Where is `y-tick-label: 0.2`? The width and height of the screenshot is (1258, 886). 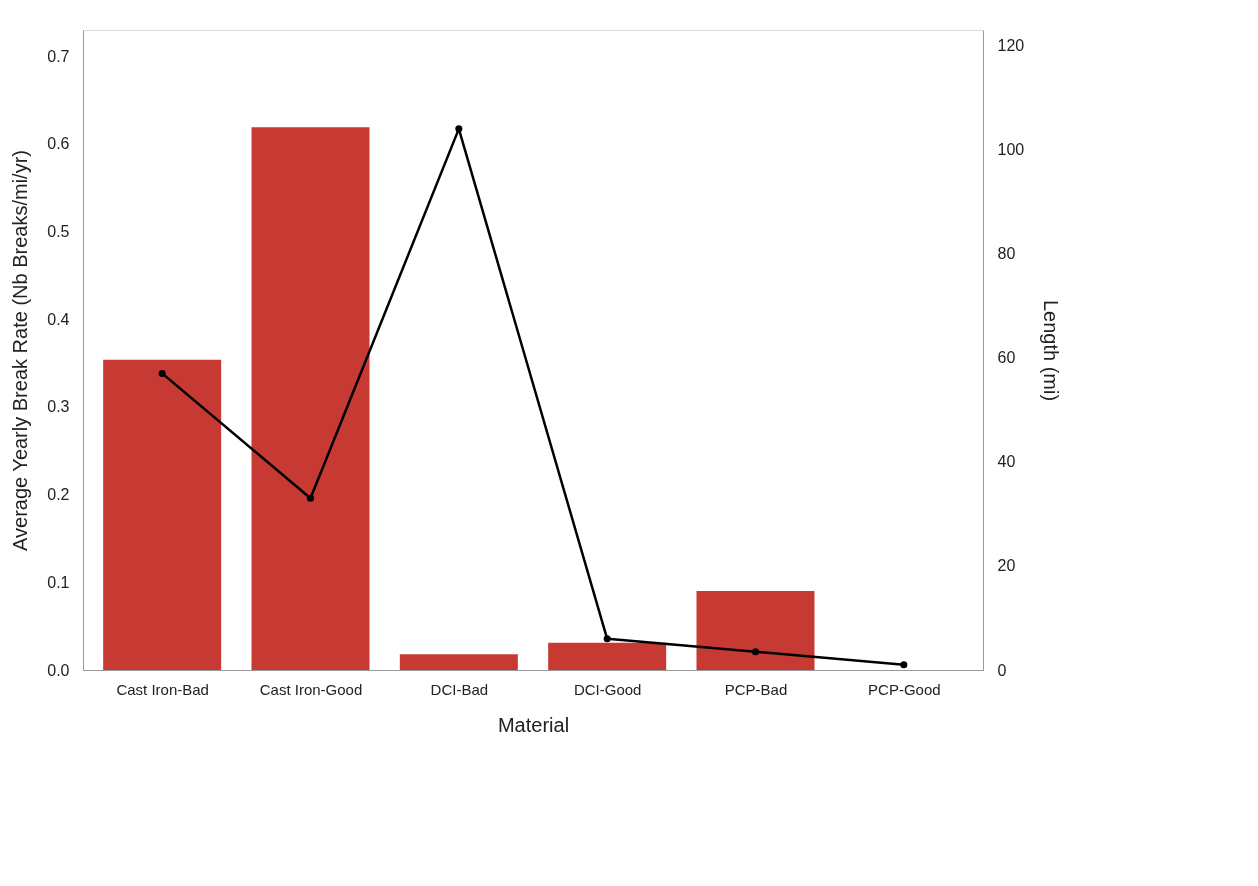
y-tick-label: 0.2 is located at coordinates (58, 495).